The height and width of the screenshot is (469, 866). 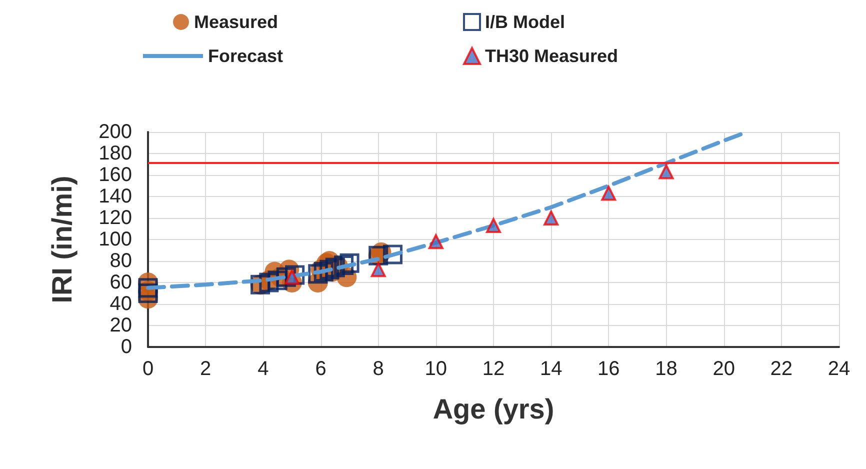 What do you see at coordinates (148, 369) in the screenshot?
I see `x-tick-label: 0` at bounding box center [148, 369].